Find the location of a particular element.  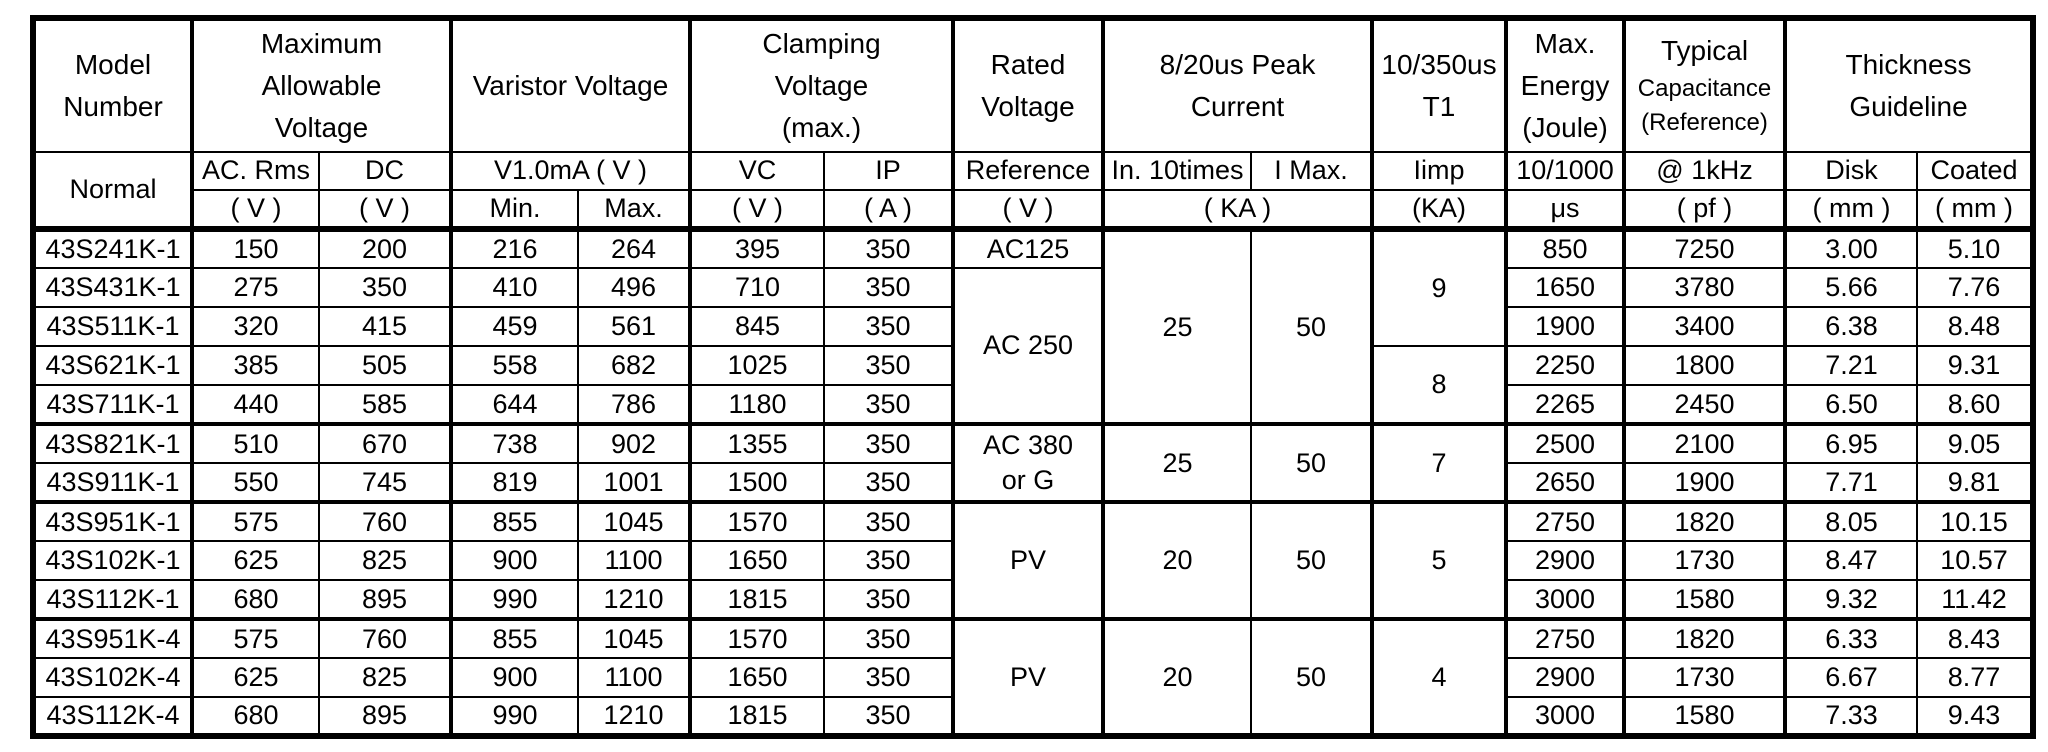

unit-dc-v: ( V ) is located at coordinates (385, 210).